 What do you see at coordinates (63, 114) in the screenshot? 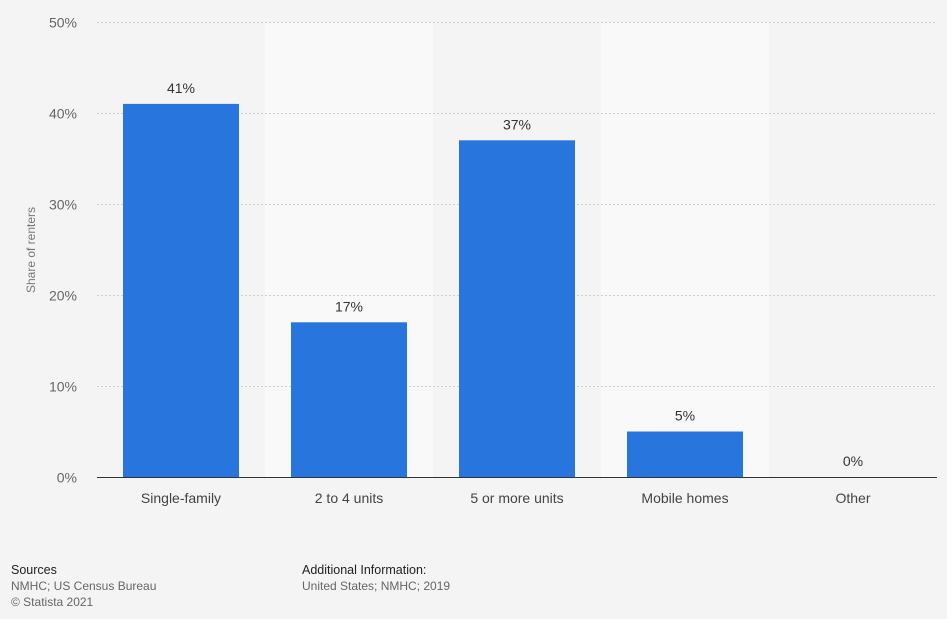
I see `y-tick-label: 40%` at bounding box center [63, 114].